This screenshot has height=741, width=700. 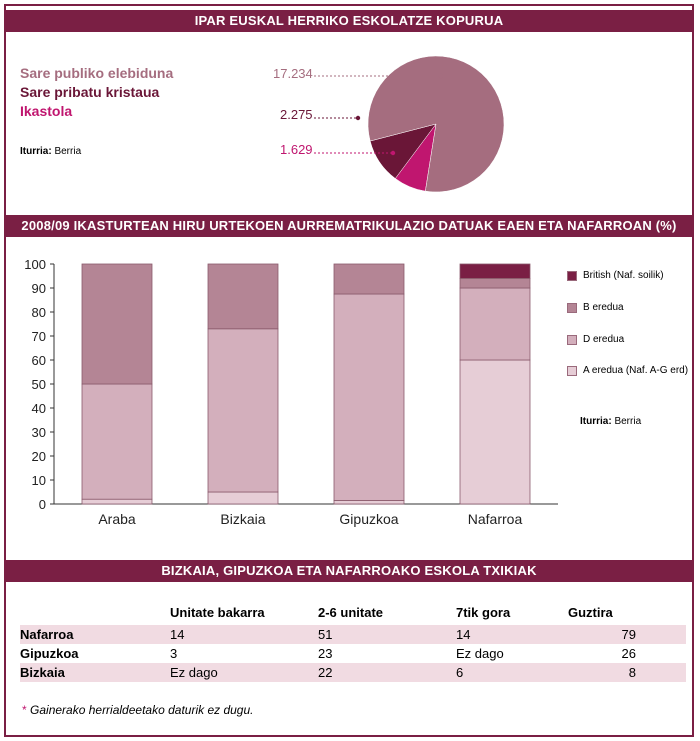 What do you see at coordinates (39, 408) in the screenshot?
I see `y-tick-label: 40` at bounding box center [39, 408].